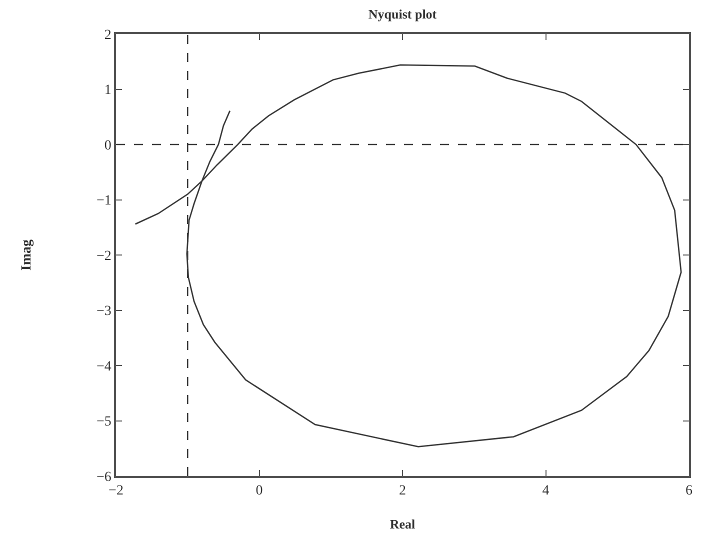 This screenshot has width=705, height=542. What do you see at coordinates (689, 491) in the screenshot?
I see `x-tick-label: 6` at bounding box center [689, 491].